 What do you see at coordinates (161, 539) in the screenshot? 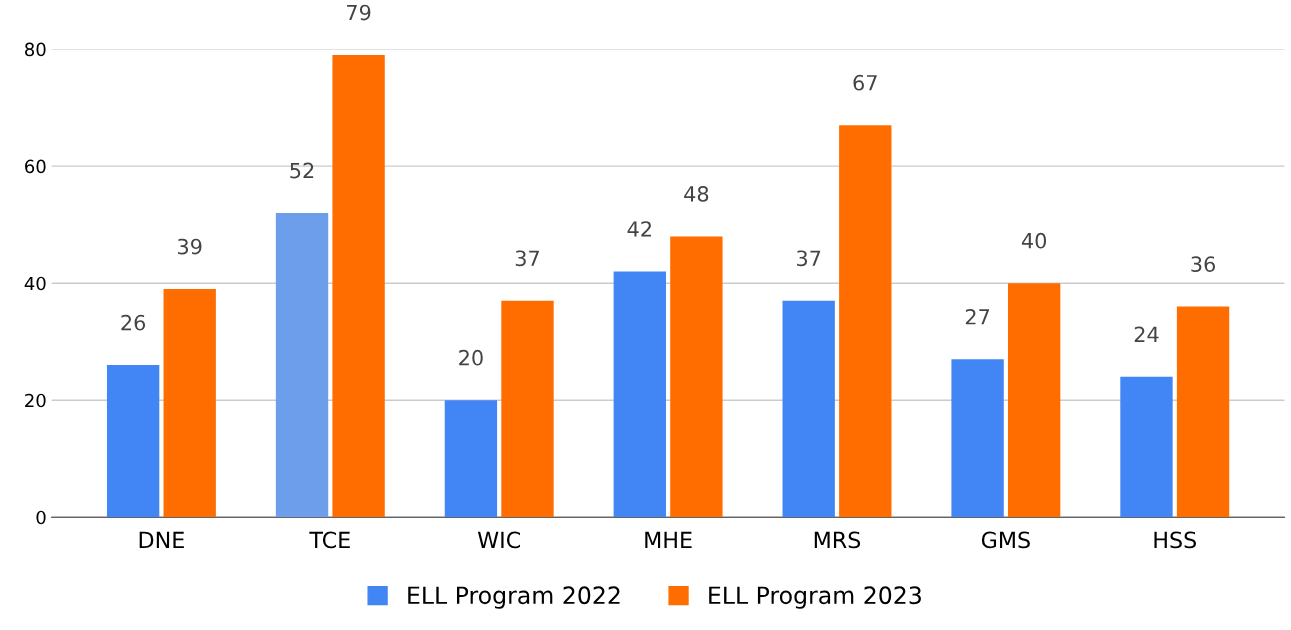
I see `x-tick-label: DNE` at bounding box center [161, 539].